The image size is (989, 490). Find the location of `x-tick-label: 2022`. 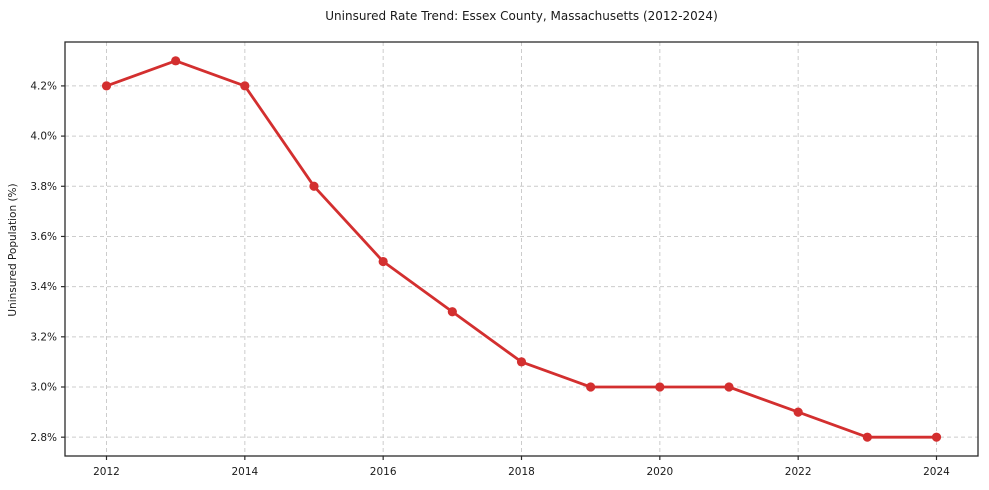

x-tick-label: 2022 is located at coordinates (798, 472).